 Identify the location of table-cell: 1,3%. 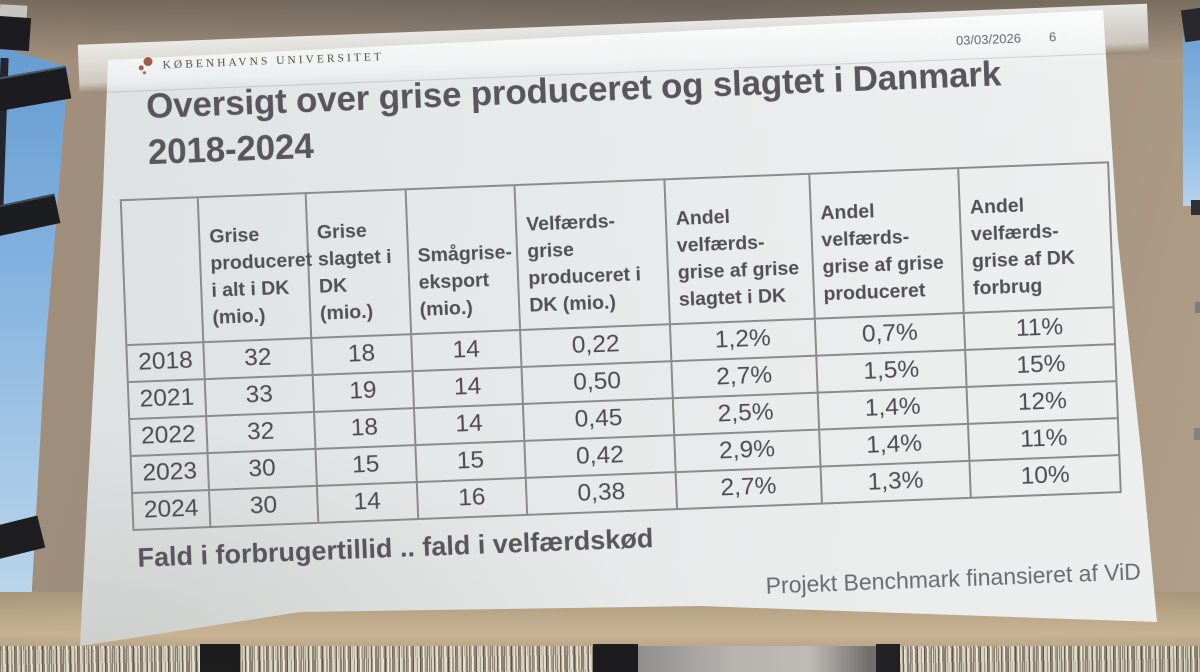
(896, 482).